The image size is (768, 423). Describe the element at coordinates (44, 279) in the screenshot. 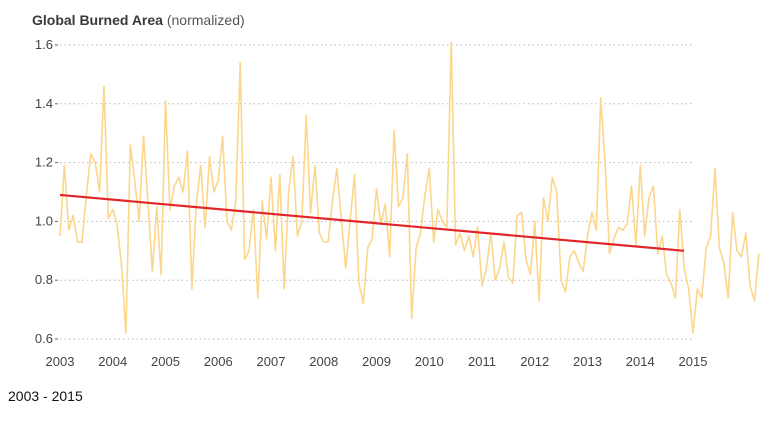

I see `y-tick-label: 0.8` at that location.